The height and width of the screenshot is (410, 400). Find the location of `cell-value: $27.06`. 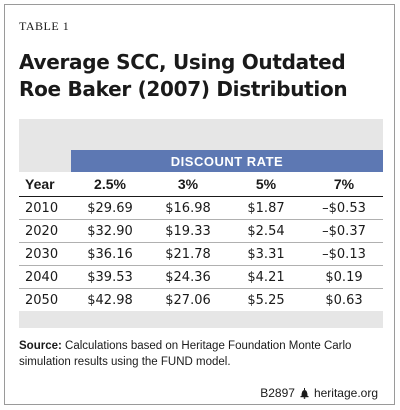

cell-value: $27.06 is located at coordinates (188, 299).